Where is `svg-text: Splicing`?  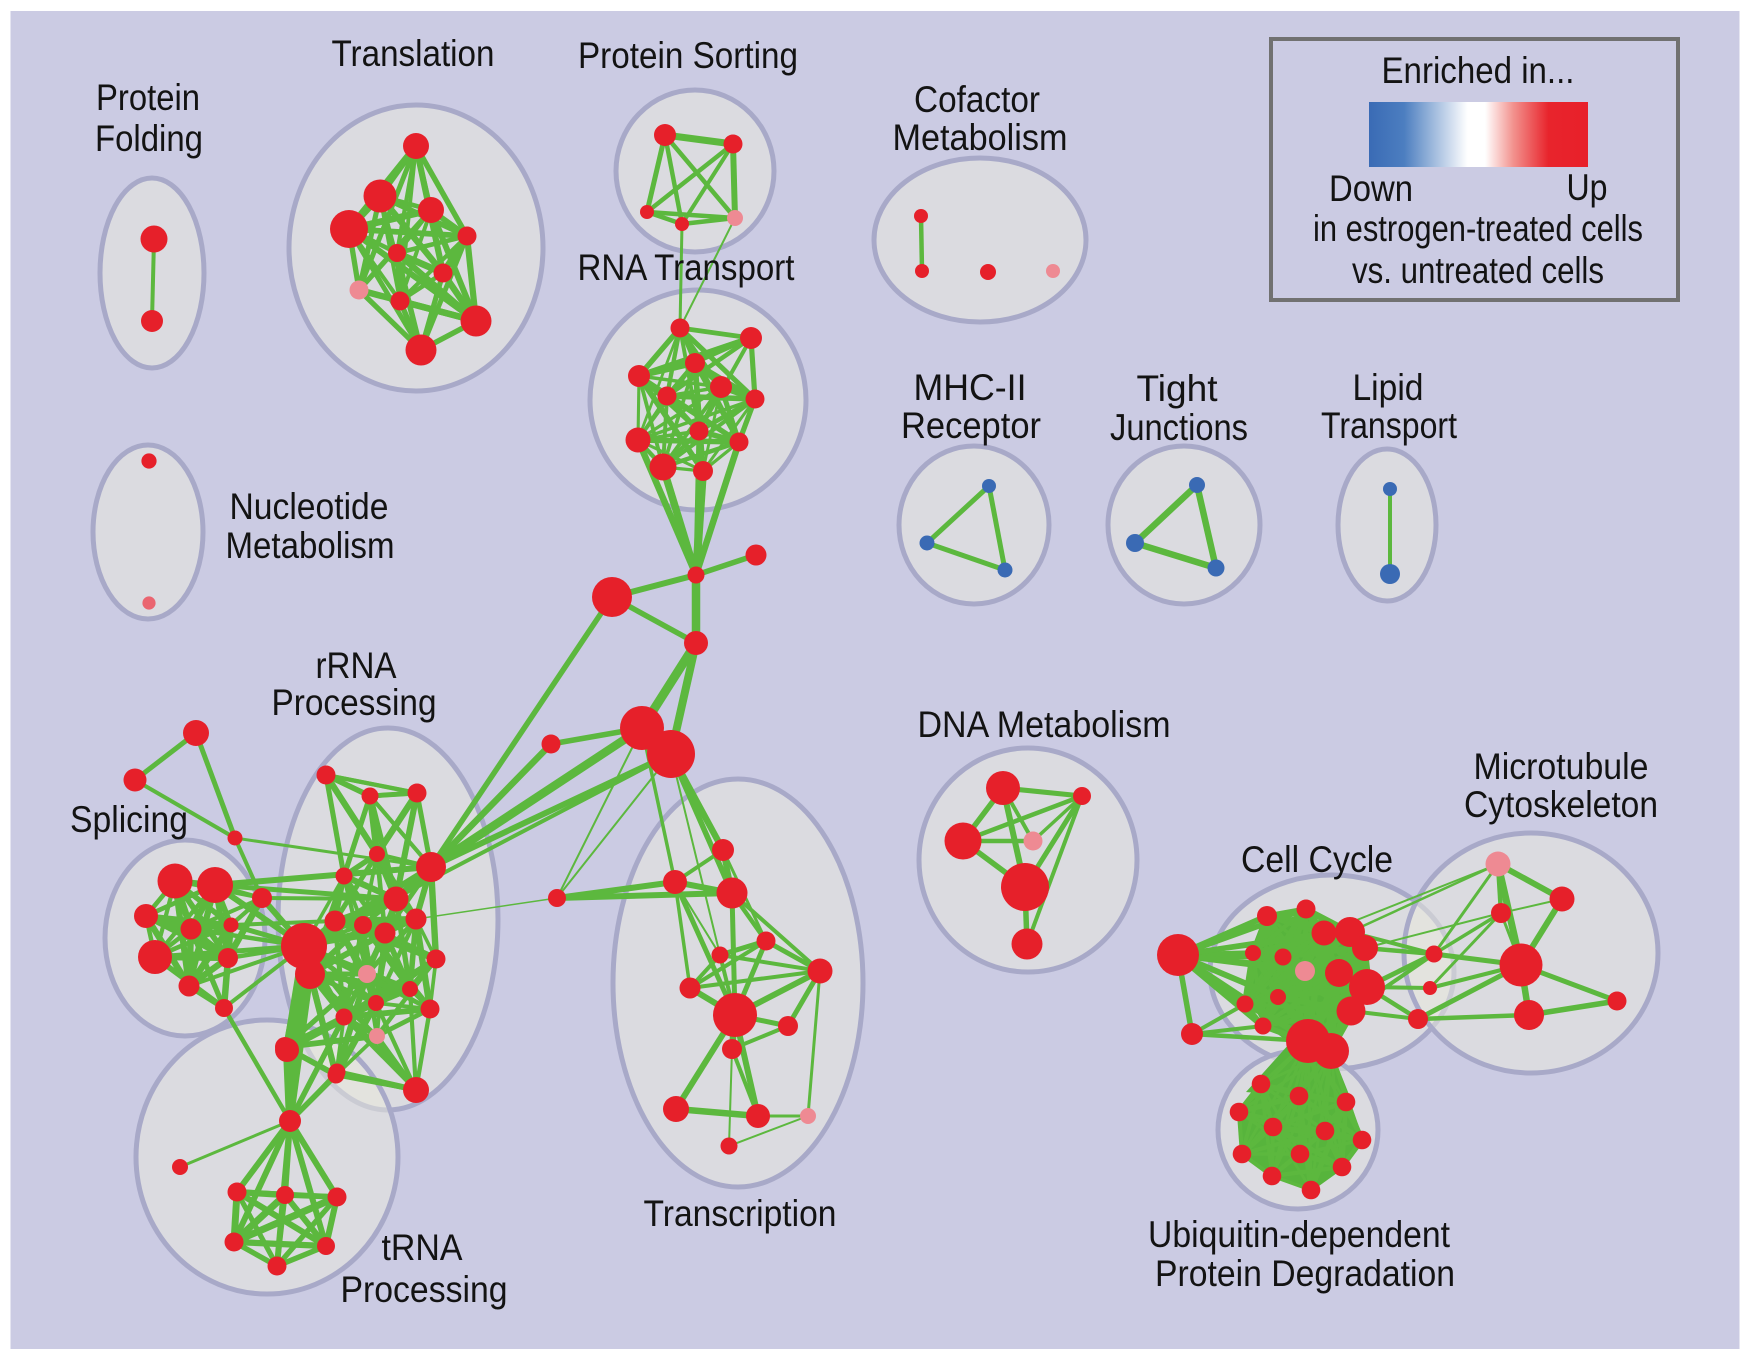 svg-text: Splicing is located at coordinates (129, 819).